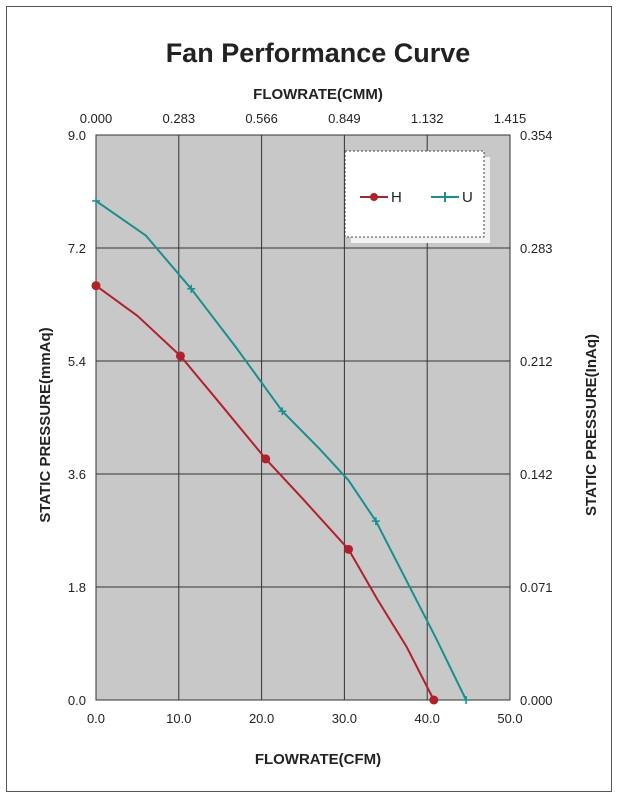 The width and height of the screenshot is (620, 800). What do you see at coordinates (318, 53) in the screenshot?
I see `chart-title: Fan Performance Curve` at bounding box center [318, 53].